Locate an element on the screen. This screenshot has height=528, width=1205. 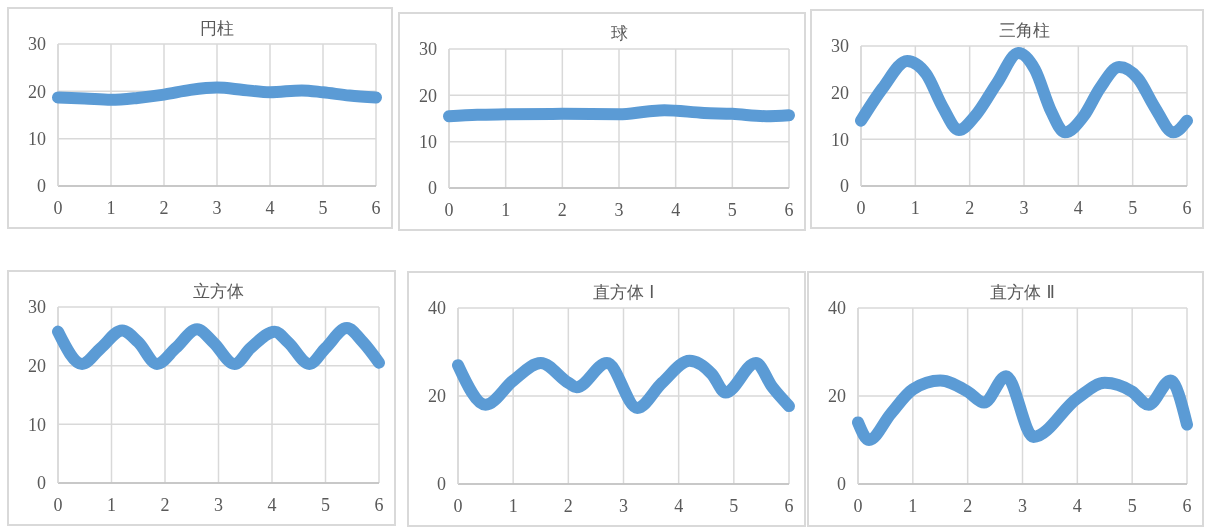
chart-title: 三角柱 is located at coordinates (1024, 30).